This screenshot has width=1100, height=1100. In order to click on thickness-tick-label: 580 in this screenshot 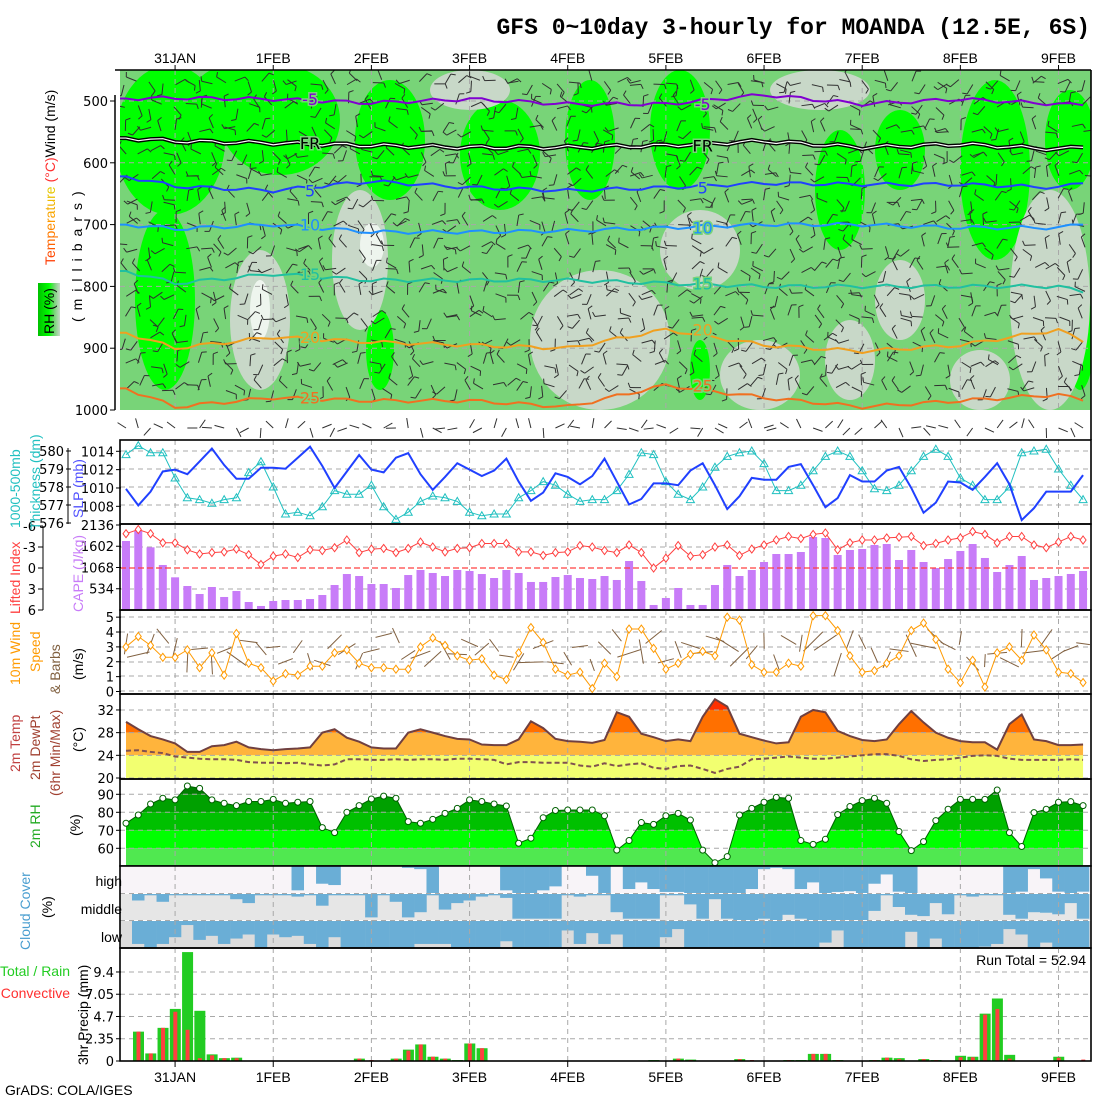, I will do `click(51, 452)`.